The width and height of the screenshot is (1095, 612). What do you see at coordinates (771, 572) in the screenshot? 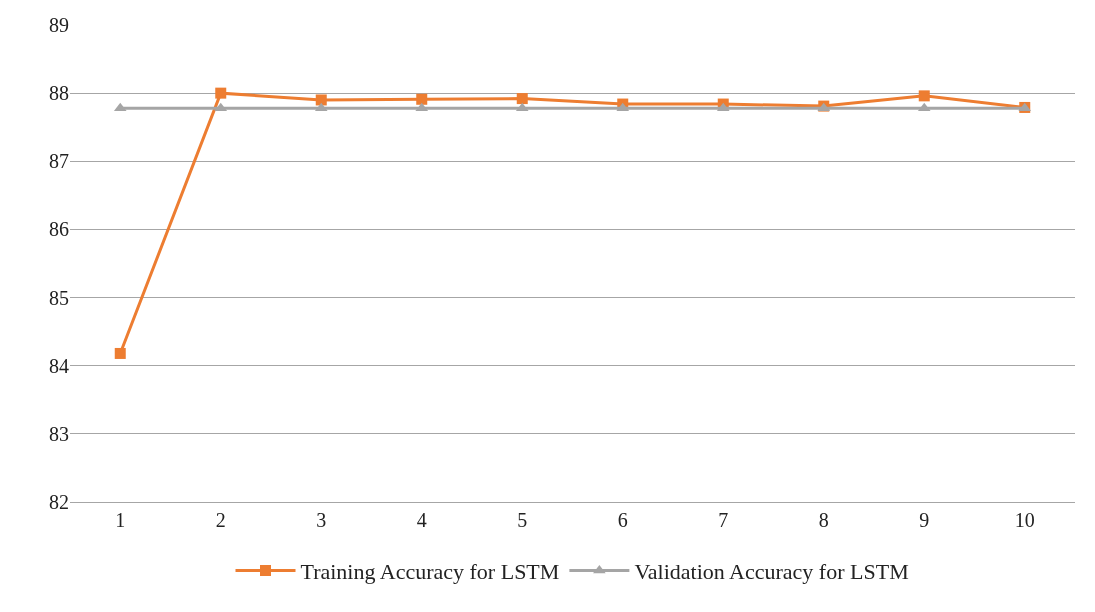
I see `legend-label: Validation Accuracy for LSTM` at bounding box center [771, 572].